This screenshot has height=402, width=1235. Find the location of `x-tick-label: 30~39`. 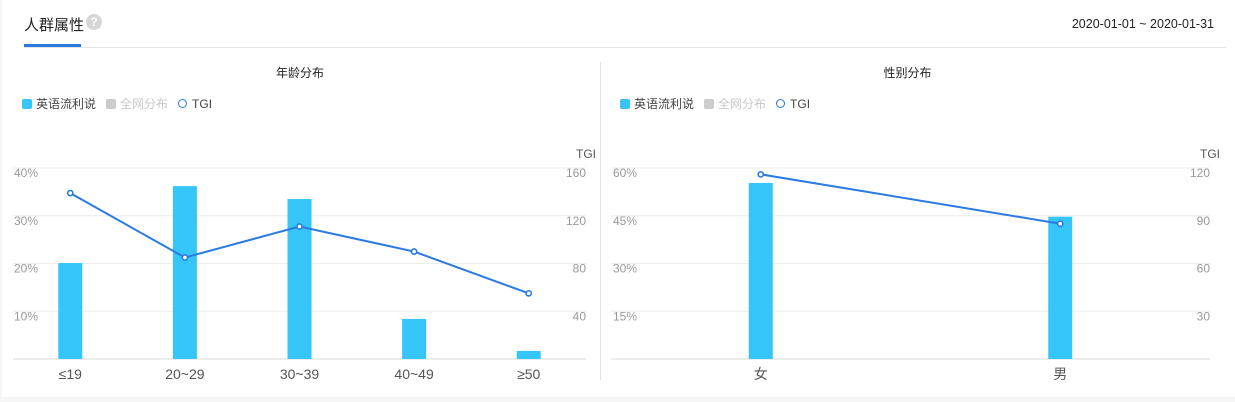

x-tick-label: 30~39 is located at coordinates (300, 374).